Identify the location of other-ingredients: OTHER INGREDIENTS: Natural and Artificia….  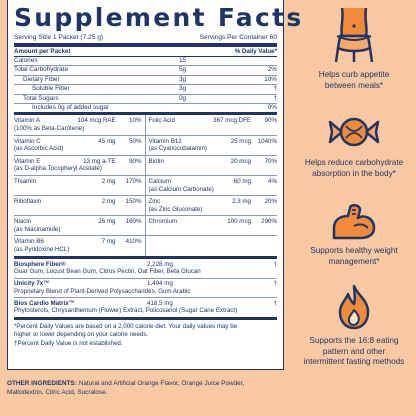
(126, 388).